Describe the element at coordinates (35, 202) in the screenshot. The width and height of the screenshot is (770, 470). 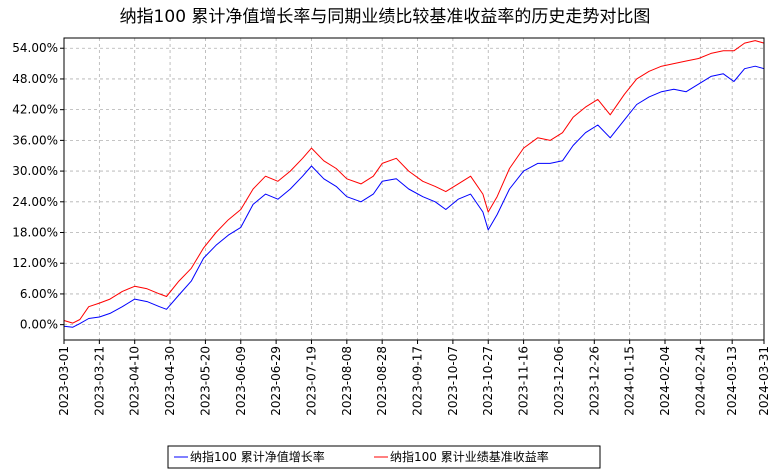
I see `y-tick-label: 24.00%` at that location.